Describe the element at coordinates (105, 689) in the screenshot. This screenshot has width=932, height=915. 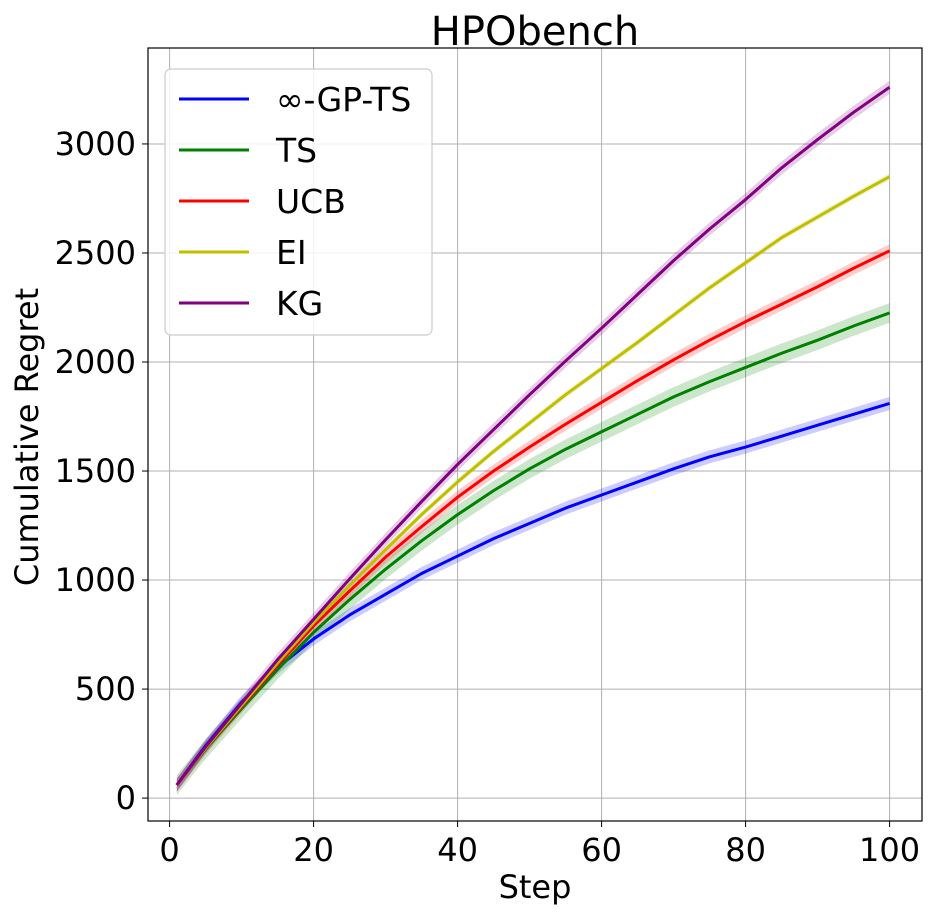
I see `y-tick-label: 500` at that location.